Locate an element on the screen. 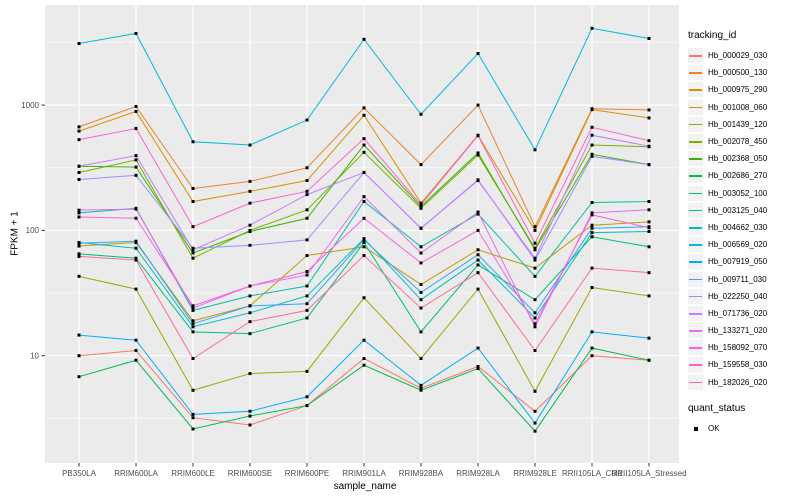 The image size is (800, 500). legend-item-Hb_000029_030: Hb_000029_030 is located at coordinates (744, 55).